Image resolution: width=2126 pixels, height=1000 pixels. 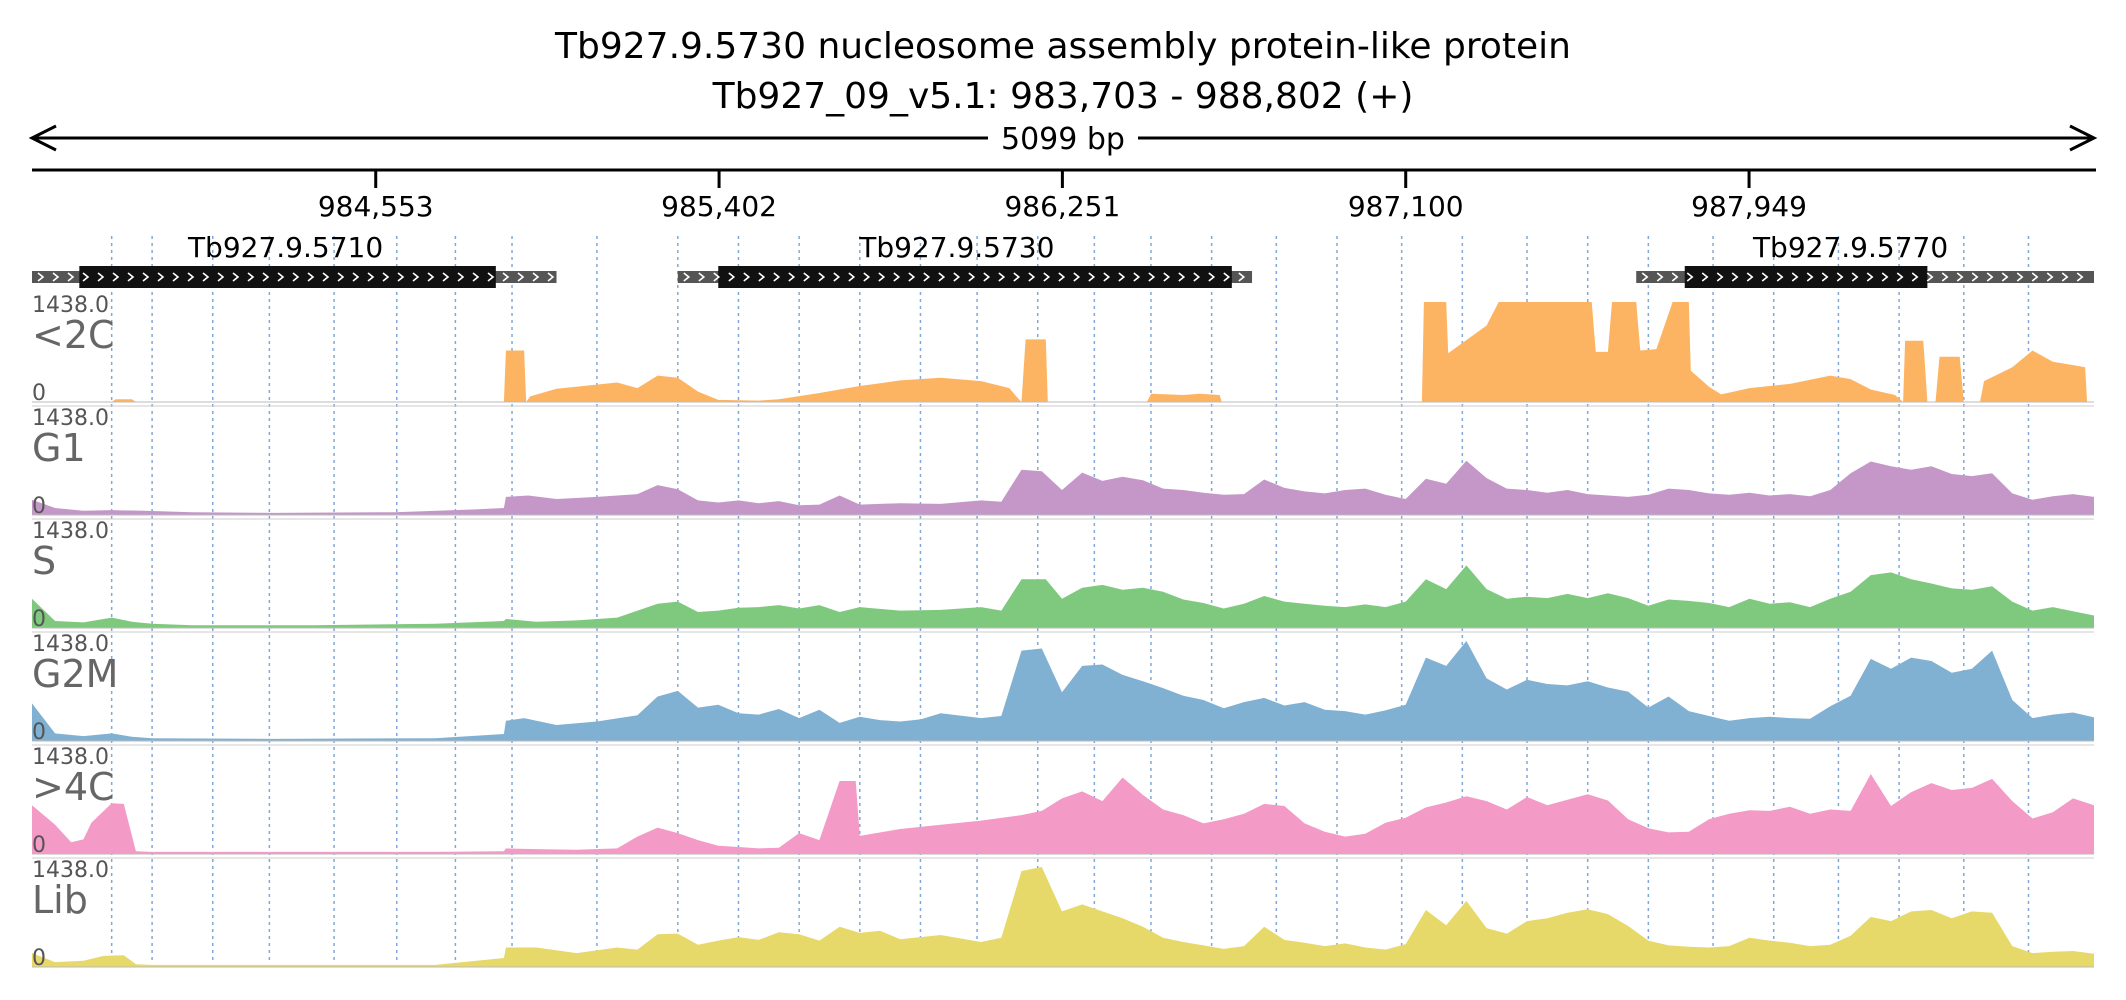 I want to click on span-arrow: 5099 bp, so click(x=1063, y=138).